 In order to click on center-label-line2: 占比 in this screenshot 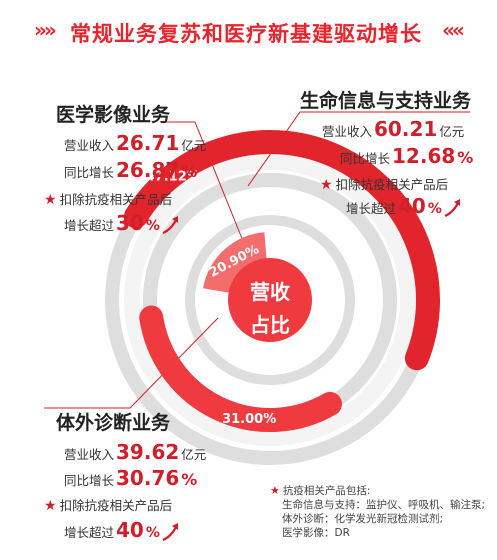, I will do `click(270, 325)`.